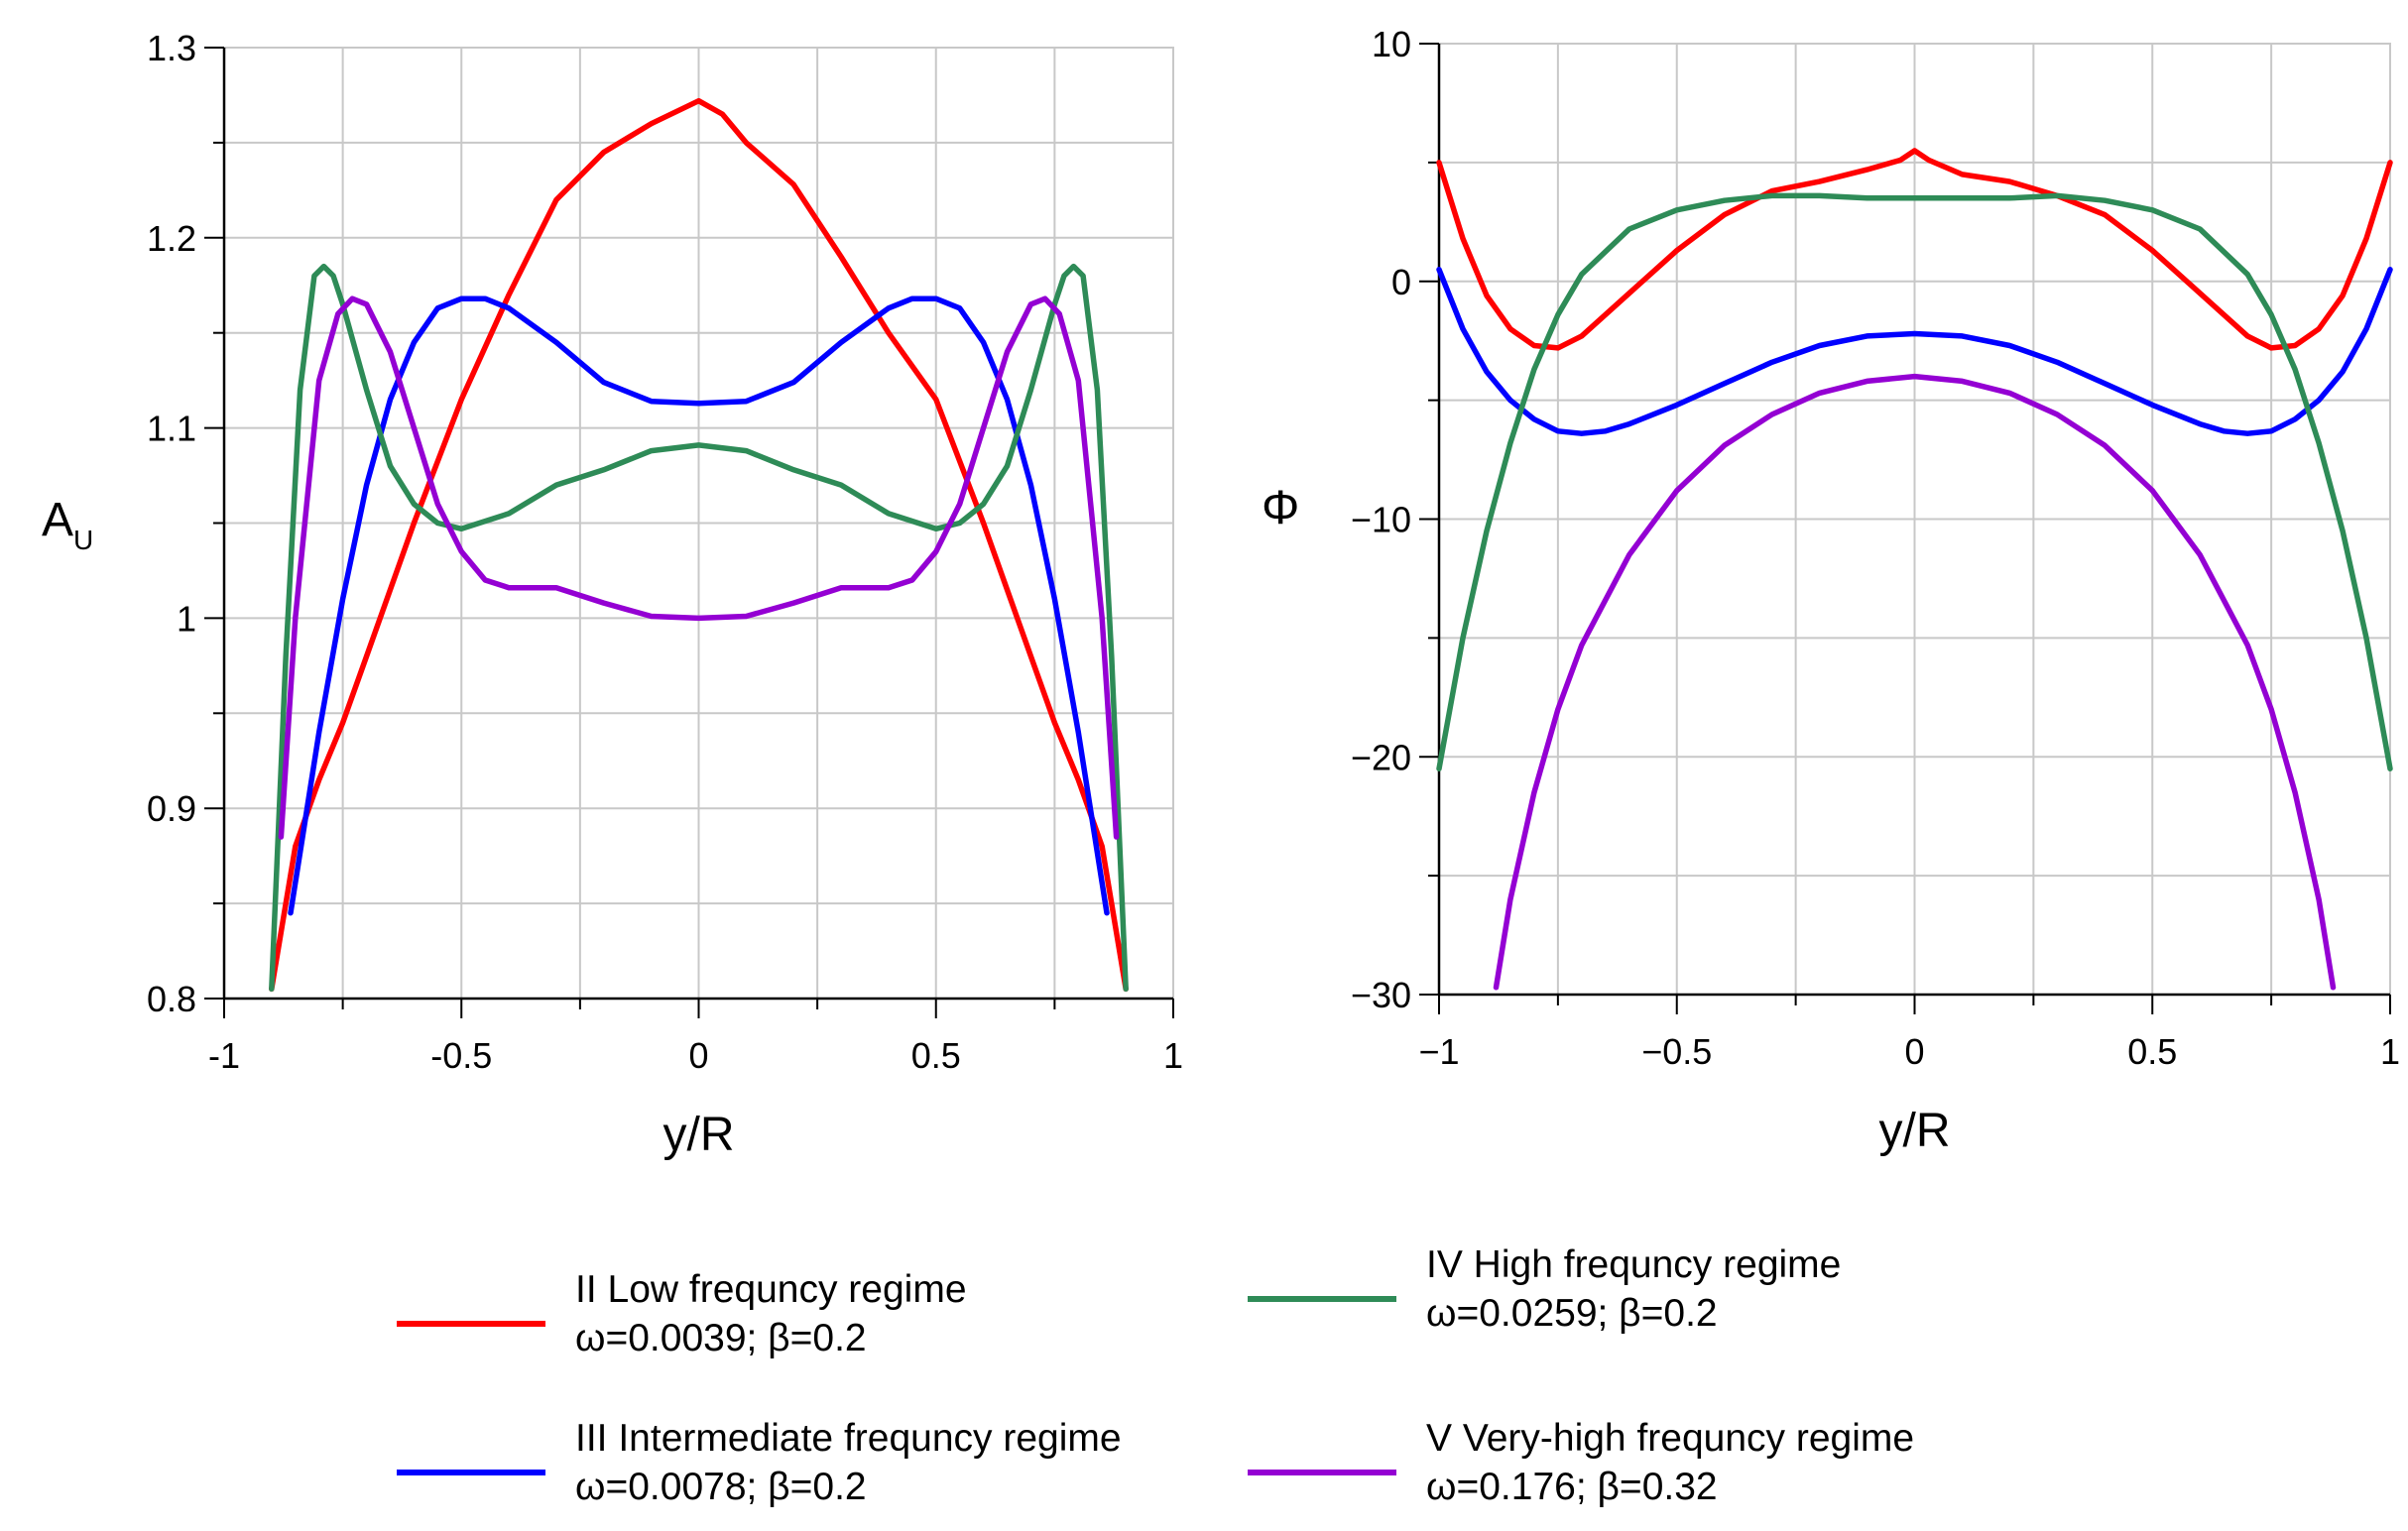 The width and height of the screenshot is (2408, 1531). What do you see at coordinates (461, 1055) in the screenshot?
I see `x-tick-label: -0.5` at bounding box center [461, 1055].